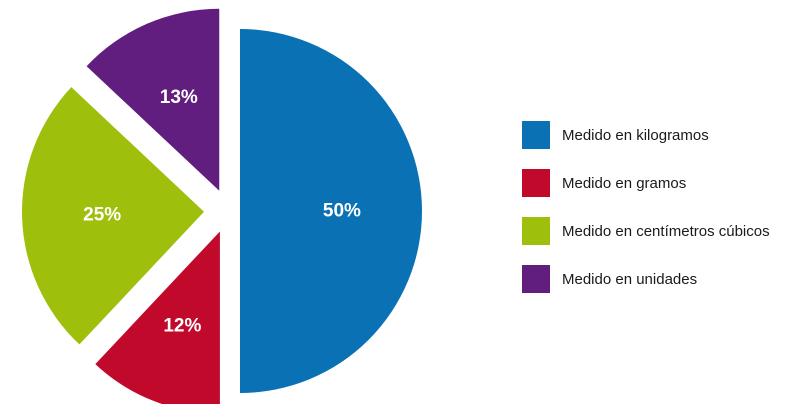  Describe the element at coordinates (624, 183) in the screenshot. I see `legend-label: Medido en gramos` at that location.